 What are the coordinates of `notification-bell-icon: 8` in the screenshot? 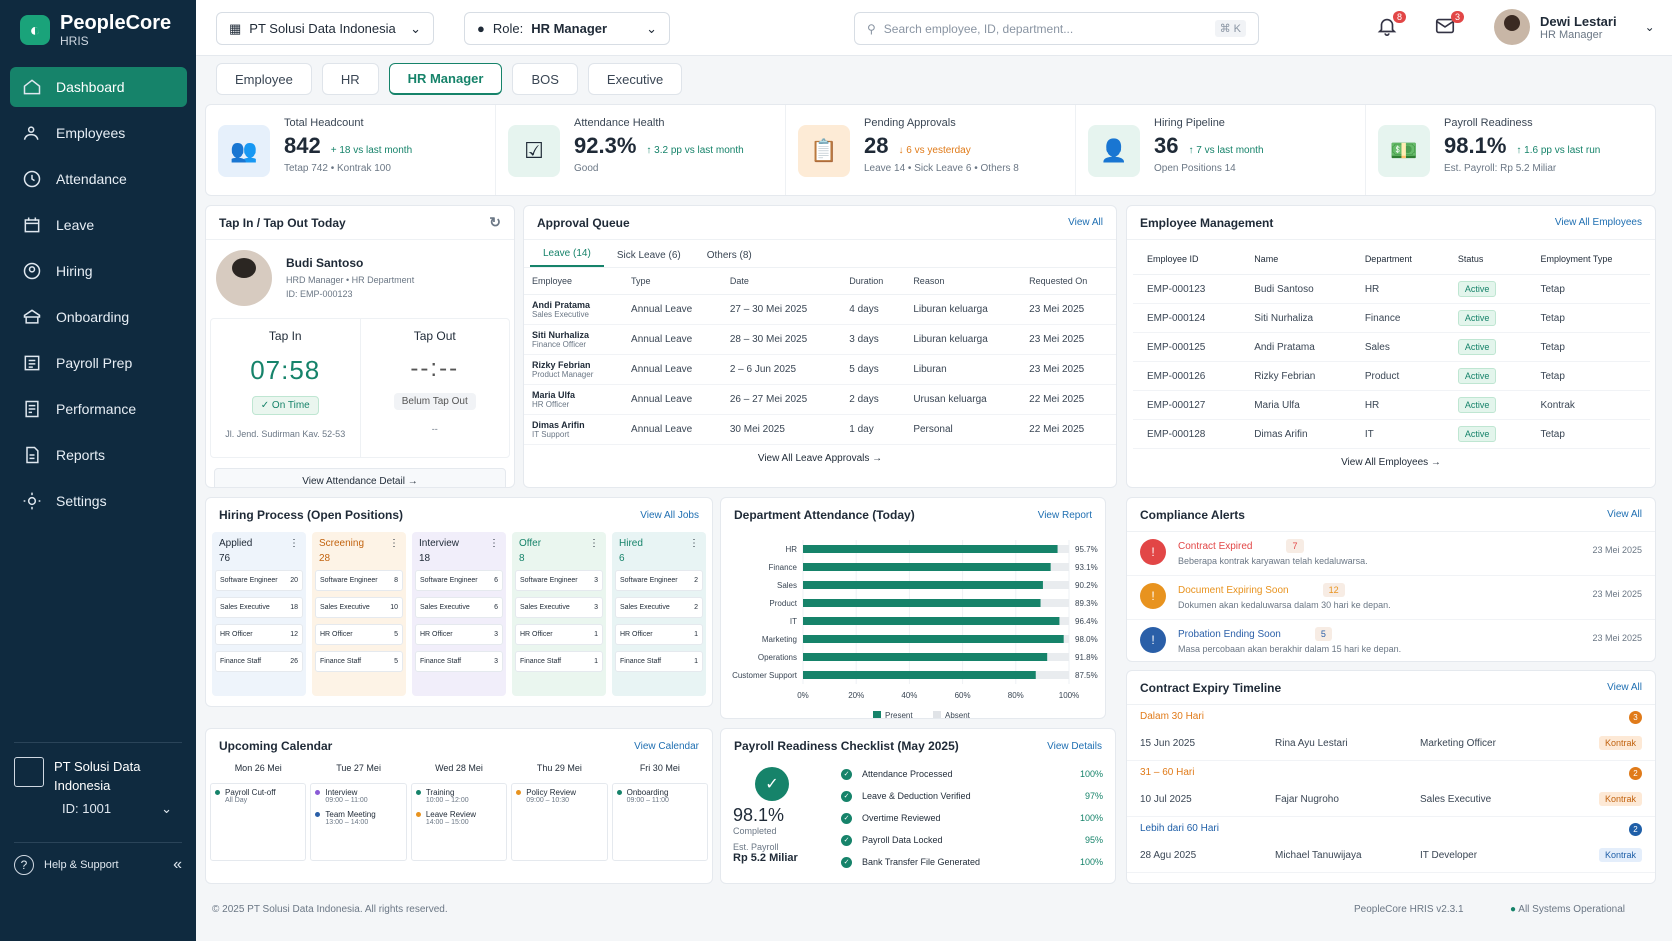 It's located at (1391, 25).